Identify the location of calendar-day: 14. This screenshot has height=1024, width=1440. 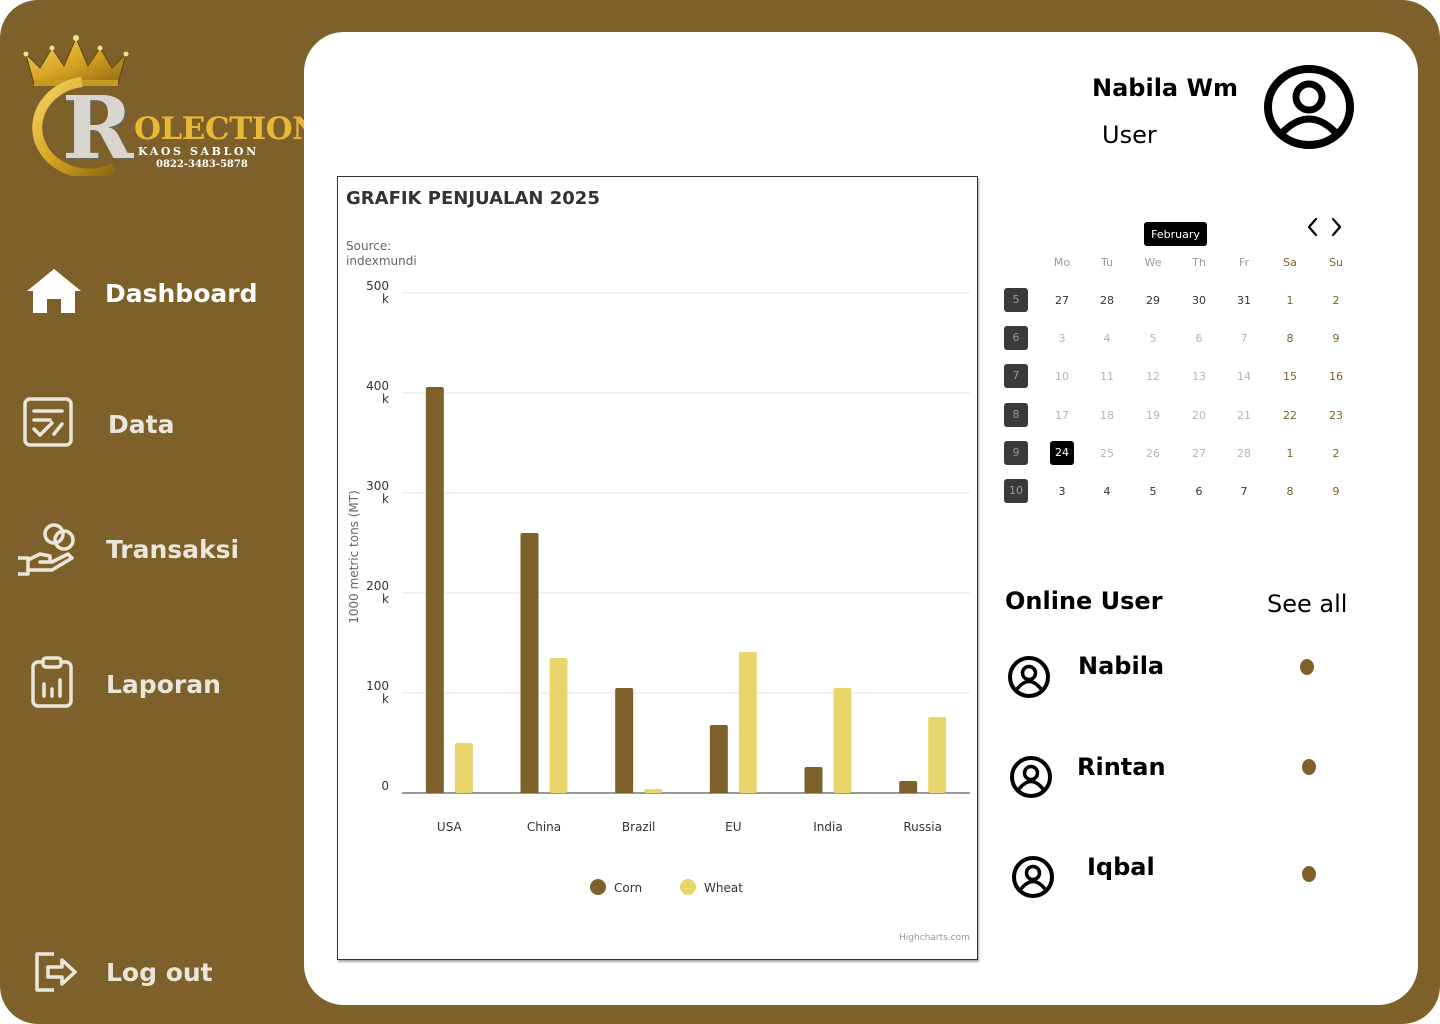
(1244, 376).